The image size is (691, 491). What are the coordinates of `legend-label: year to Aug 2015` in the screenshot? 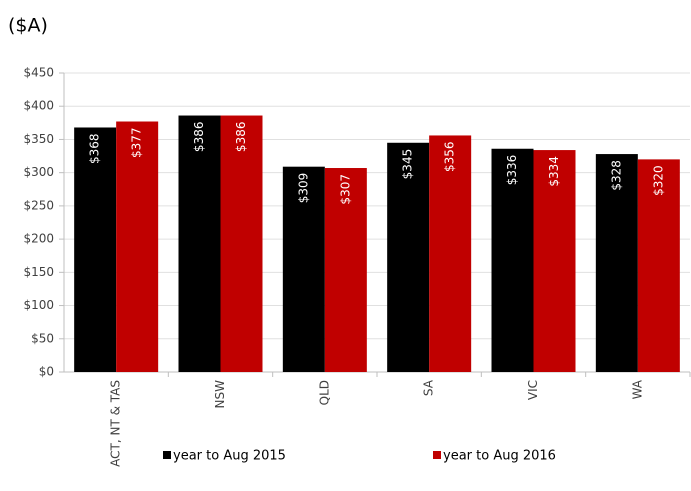 It's located at (229, 456).